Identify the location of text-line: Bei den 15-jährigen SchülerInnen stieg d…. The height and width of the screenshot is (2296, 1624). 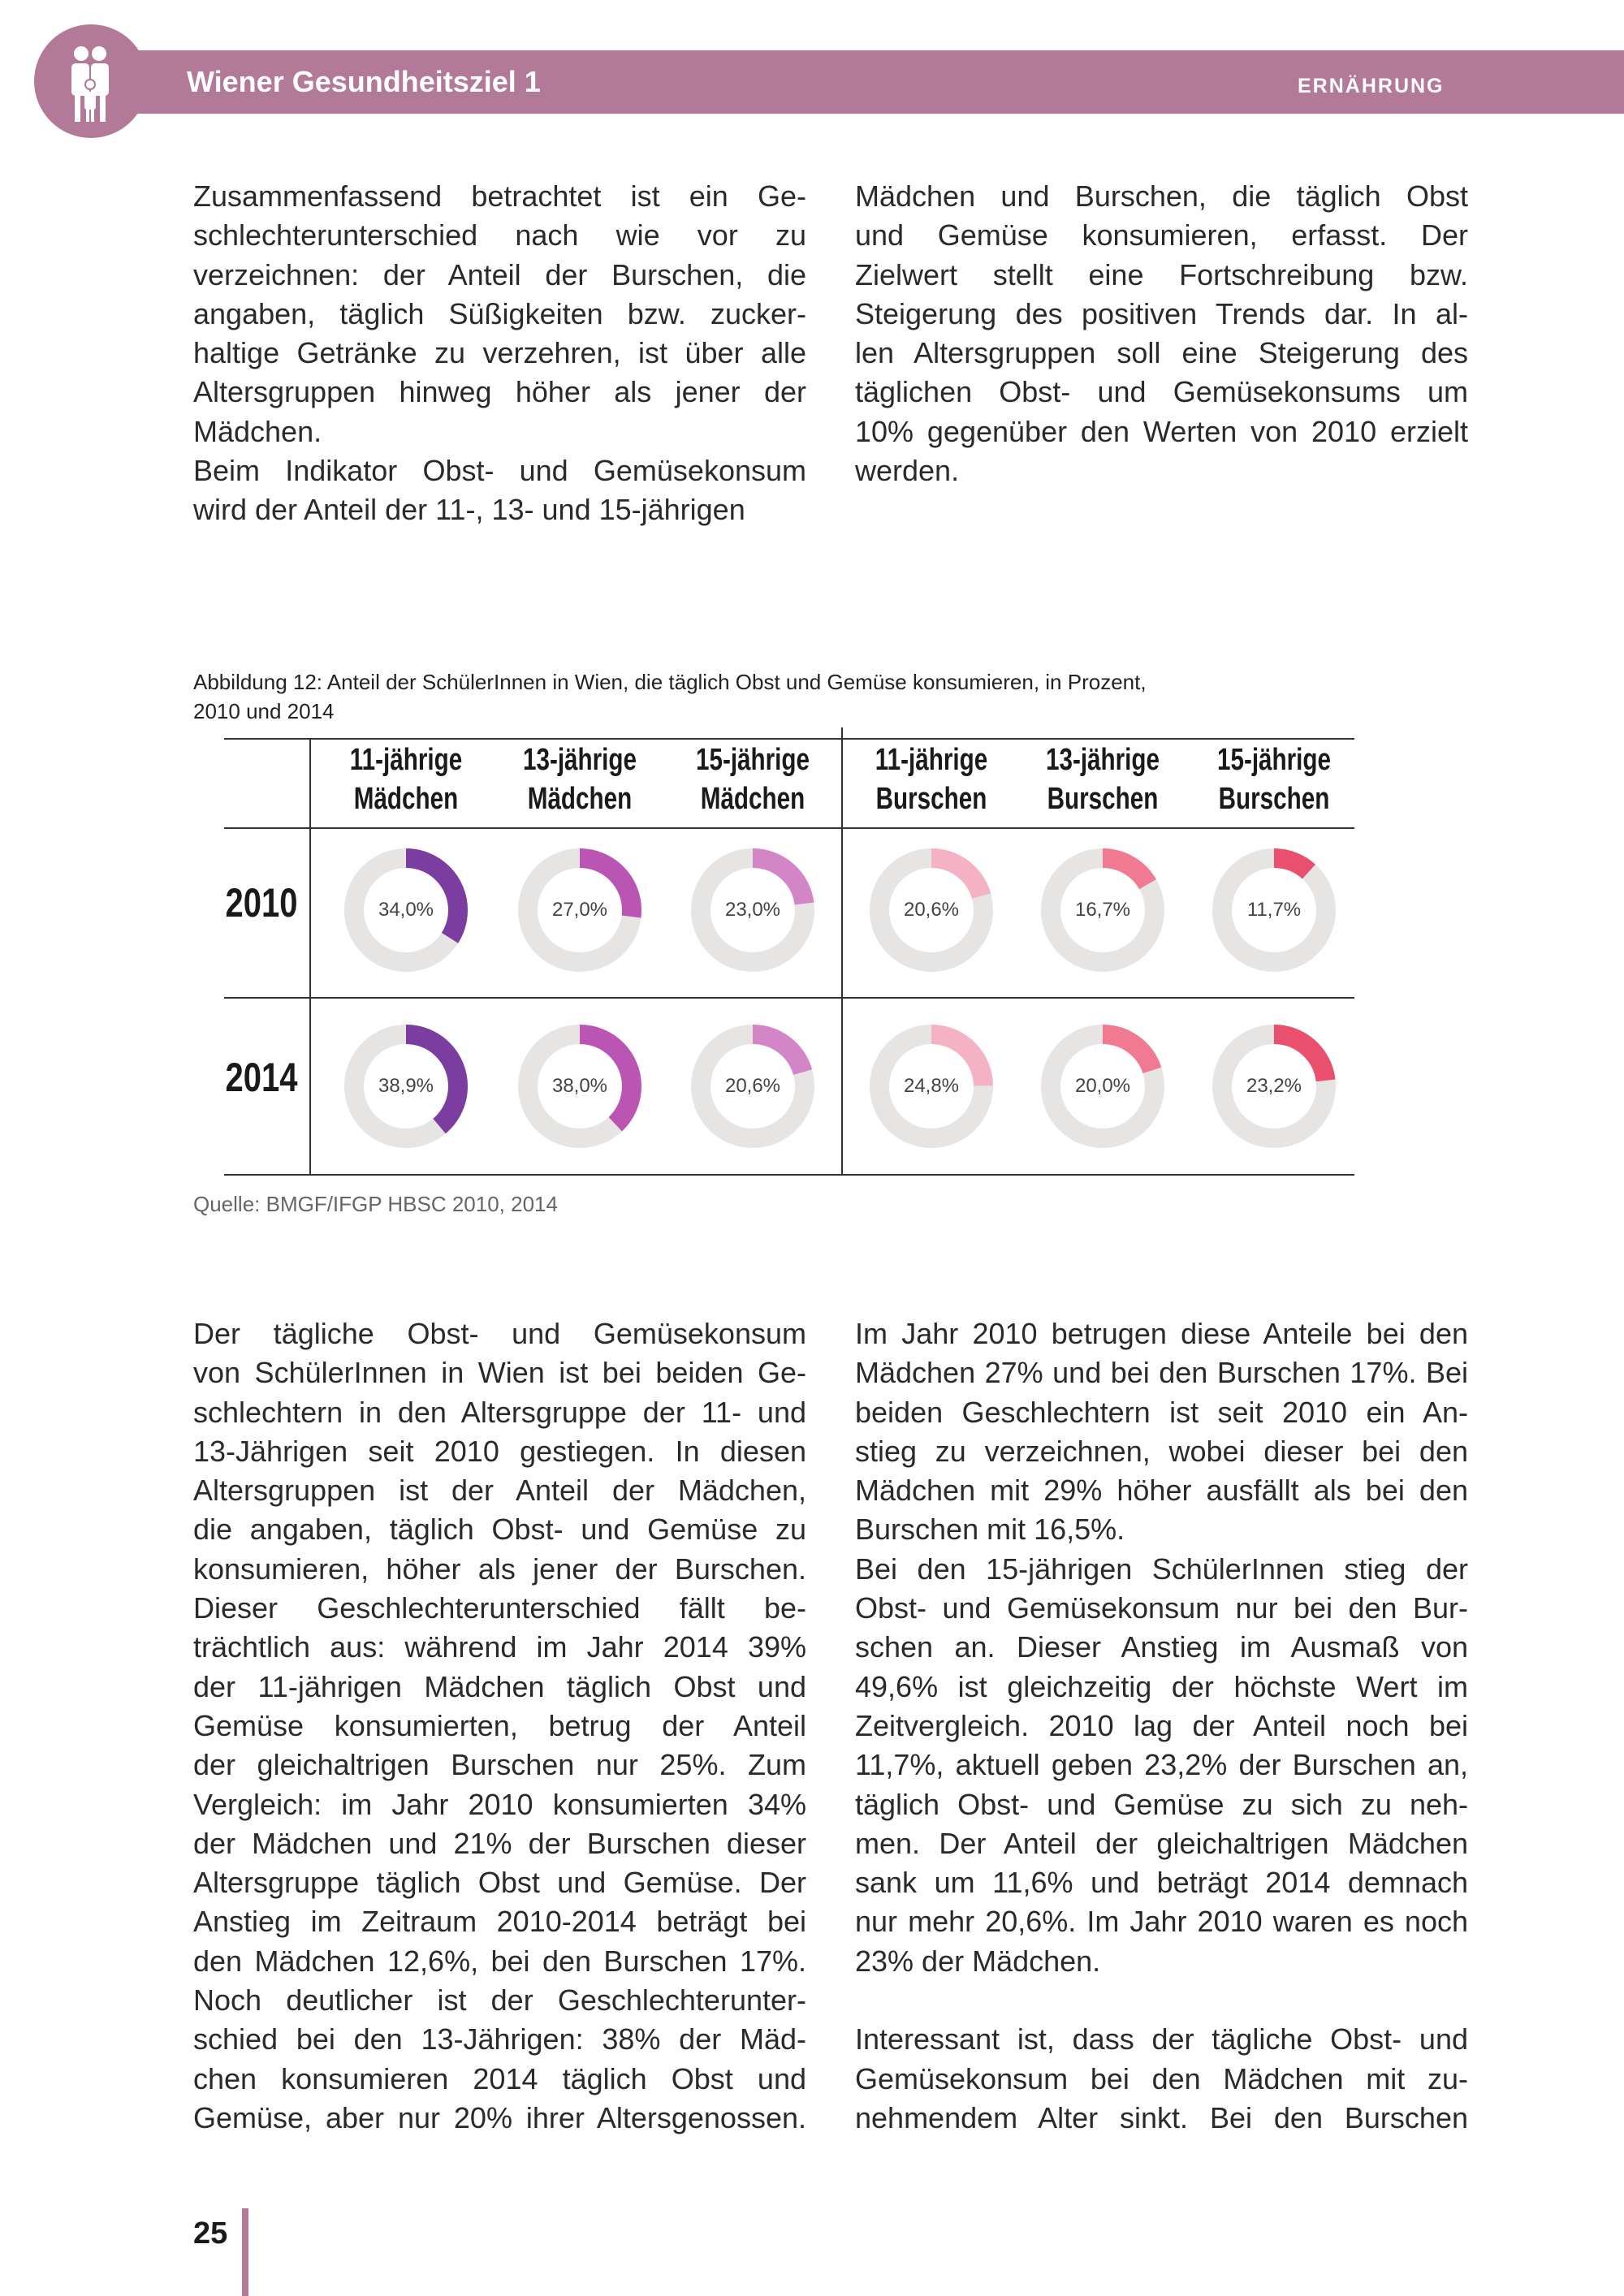
(1161, 1569).